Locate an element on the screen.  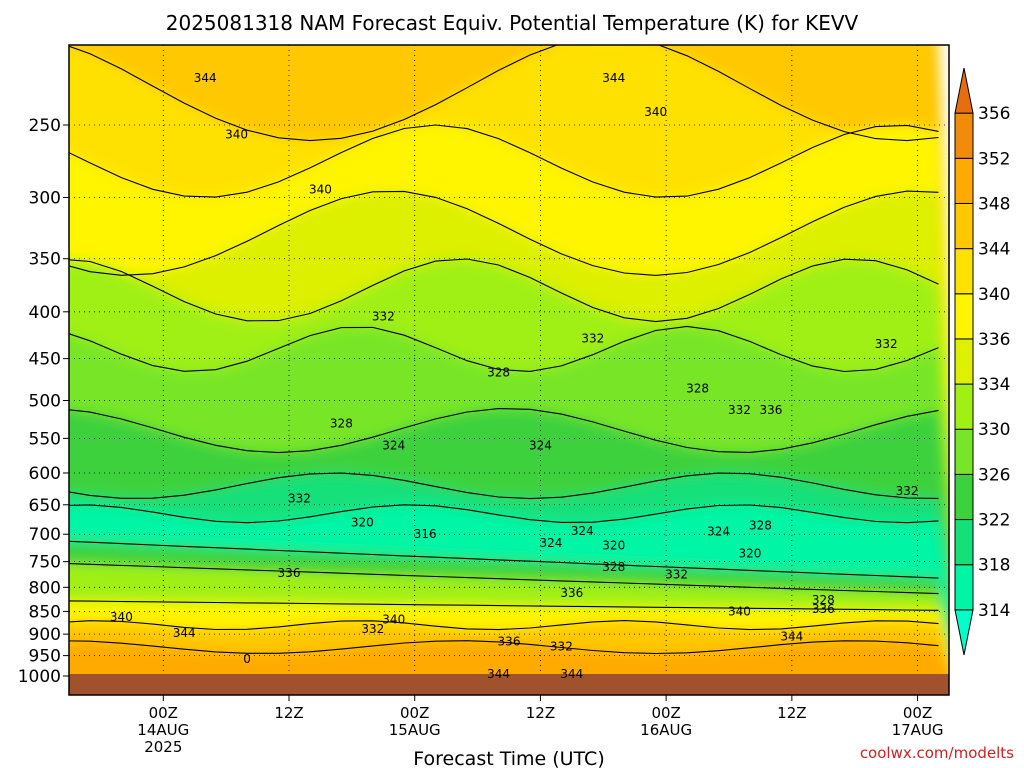
credit-text: coolwx.com/modelts is located at coordinates (937, 753).